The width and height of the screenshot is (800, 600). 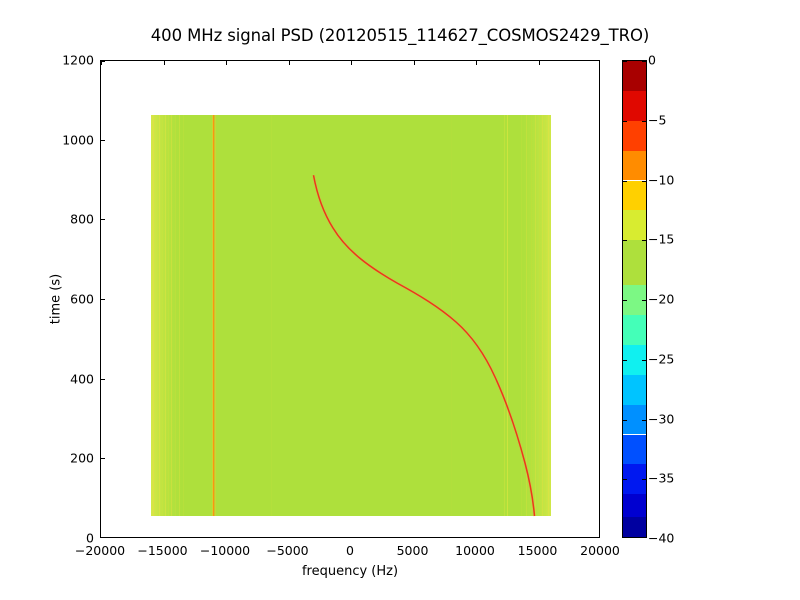 I want to click on colorbar-tick-label: −20, so click(x=661, y=299).